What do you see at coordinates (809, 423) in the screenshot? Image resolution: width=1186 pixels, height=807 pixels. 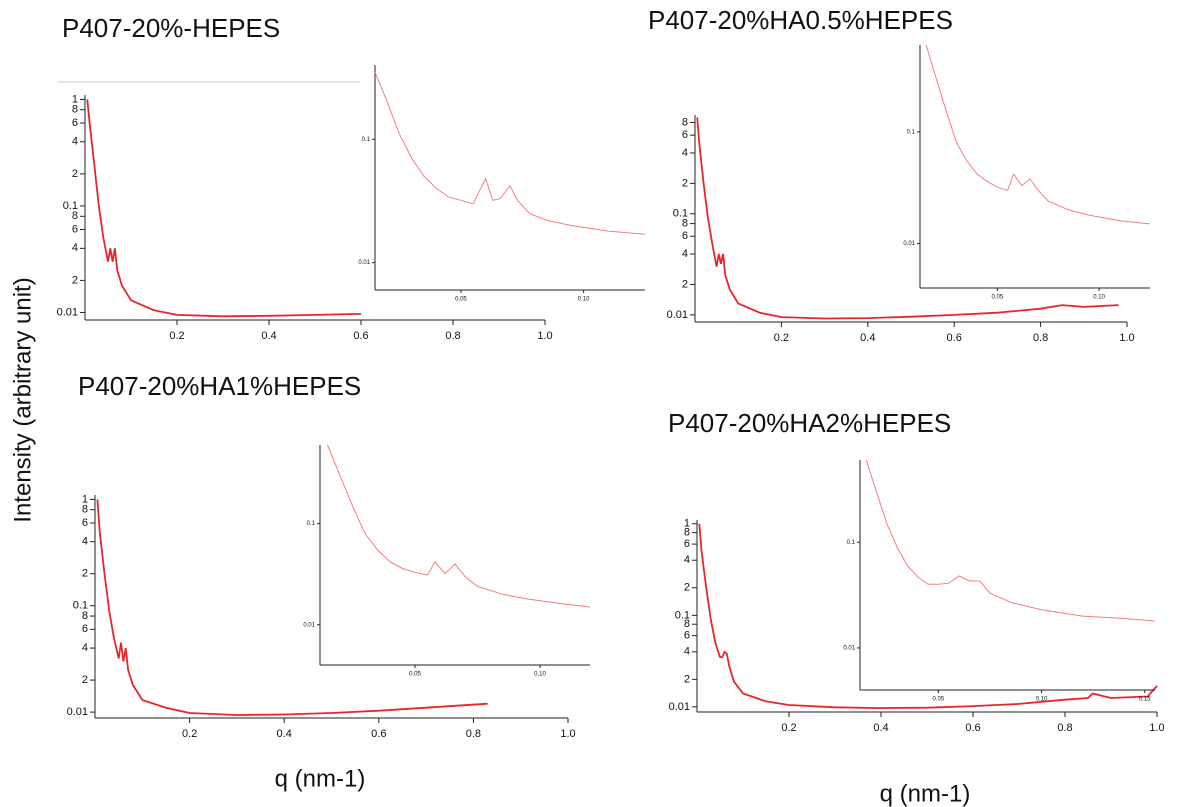 I see `chart-title: P407-20%HA2%HEPES` at bounding box center [809, 423].